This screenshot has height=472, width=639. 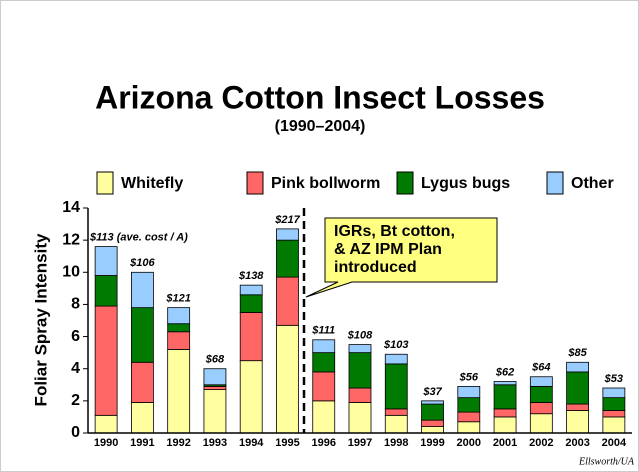 What do you see at coordinates (251, 443) in the screenshot?
I see `x-tick-label: 1994` at bounding box center [251, 443].